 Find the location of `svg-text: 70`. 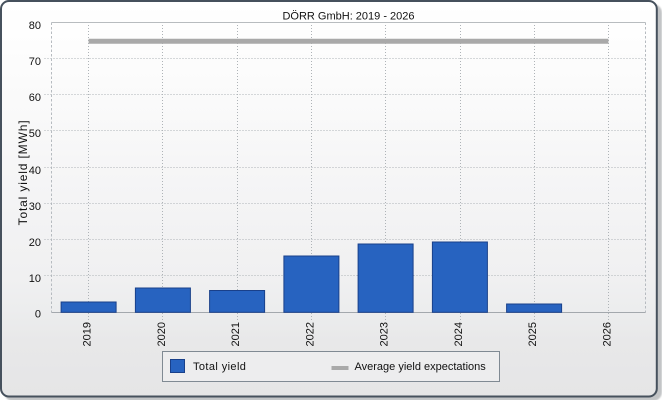

svg-text: 70 is located at coordinates (35, 62).